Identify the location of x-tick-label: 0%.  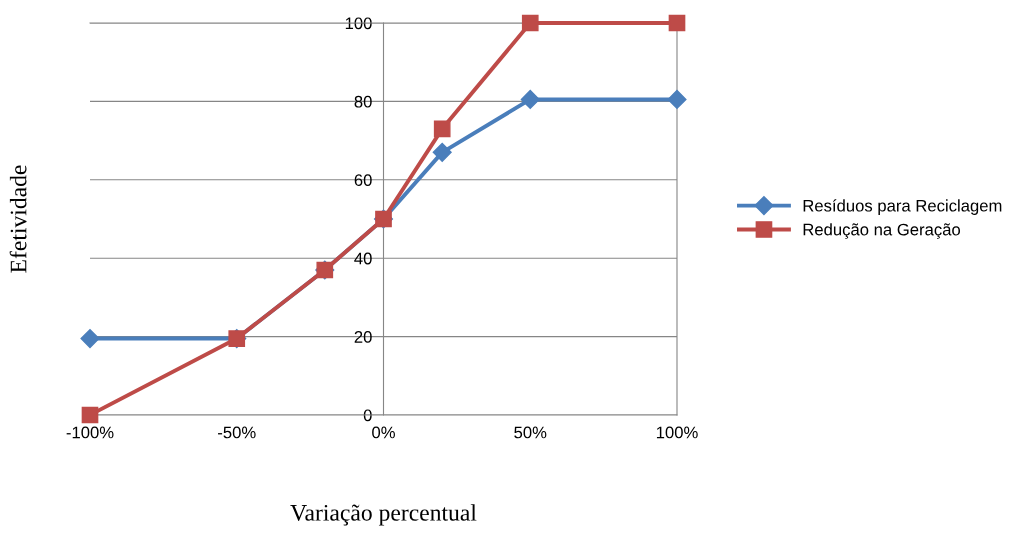
(383, 432).